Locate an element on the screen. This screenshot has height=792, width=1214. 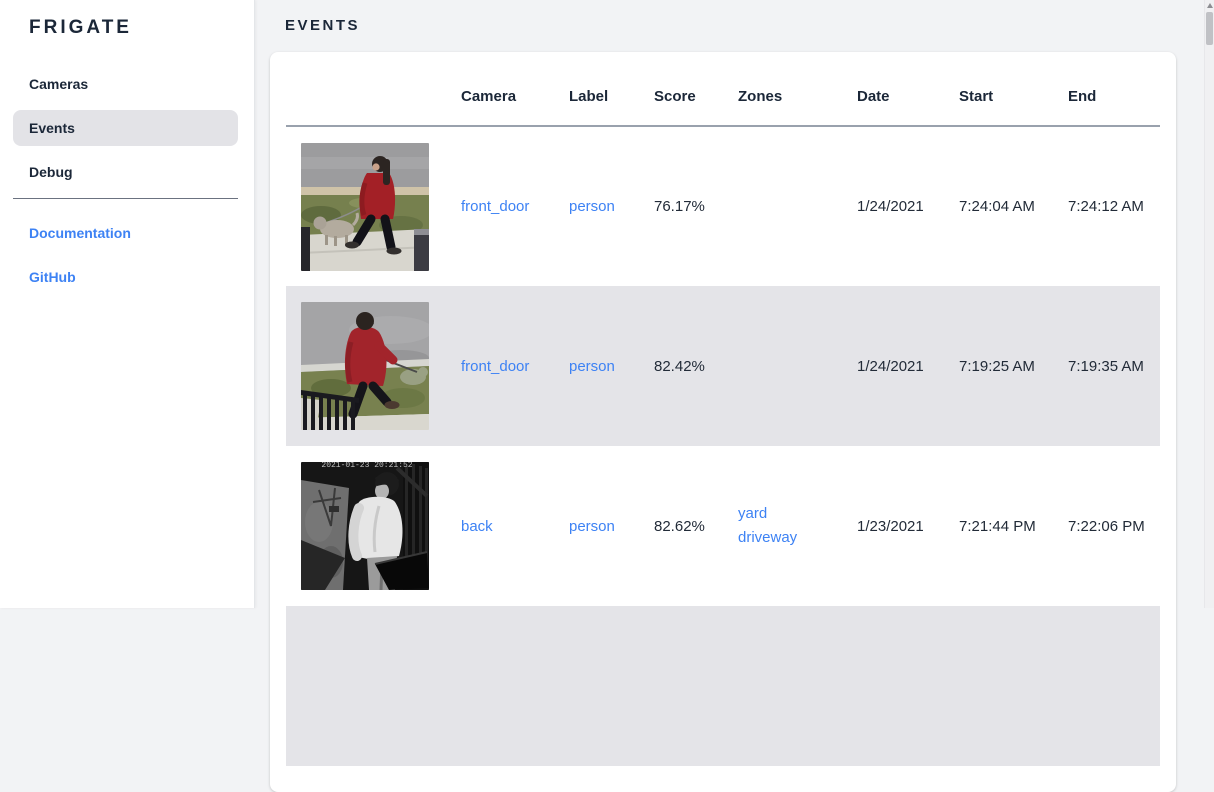
table-header-row: Camera Label Score Zones Date Start End is located at coordinates (723, 97).